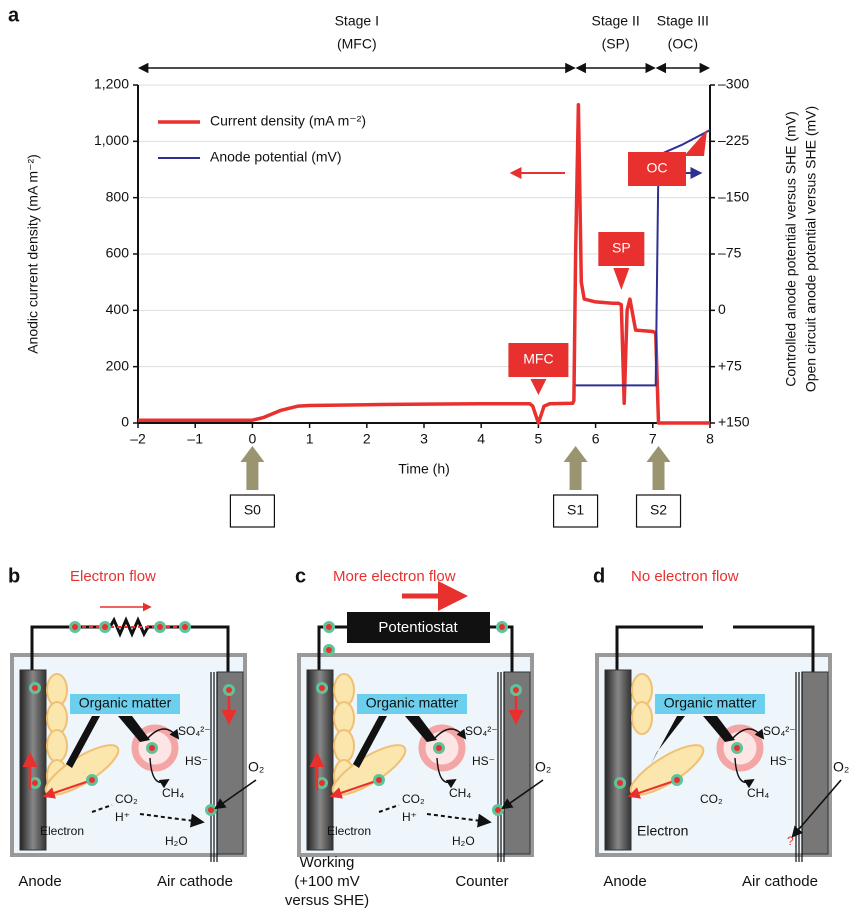 Image resolution: width=857 pixels, height=908 pixels. Describe the element at coordinates (138, 439) in the screenshot. I see `x-tick-label: –2` at that location.